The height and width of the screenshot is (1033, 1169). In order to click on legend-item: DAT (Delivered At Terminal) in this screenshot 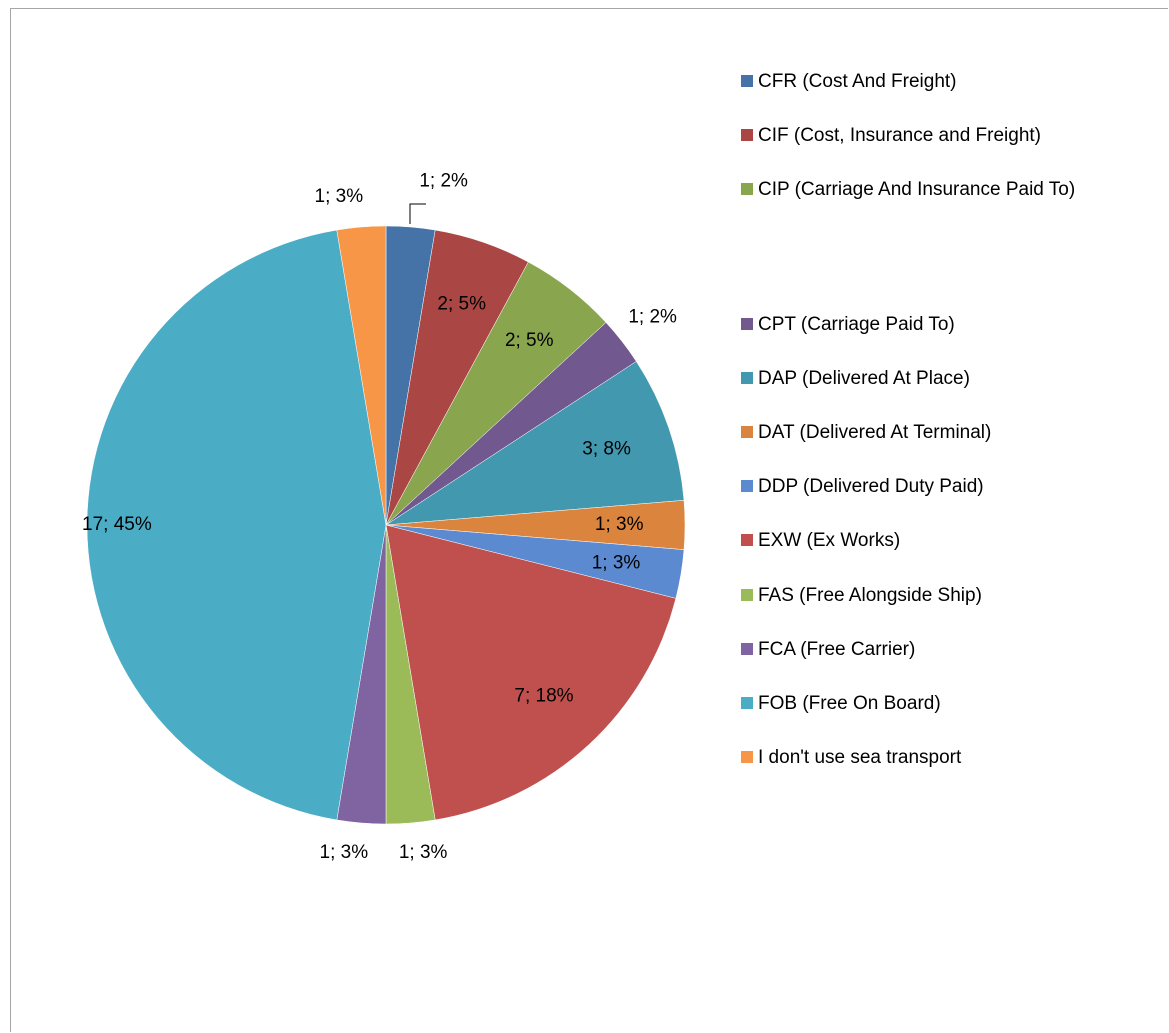, I will do `click(943, 432)`.